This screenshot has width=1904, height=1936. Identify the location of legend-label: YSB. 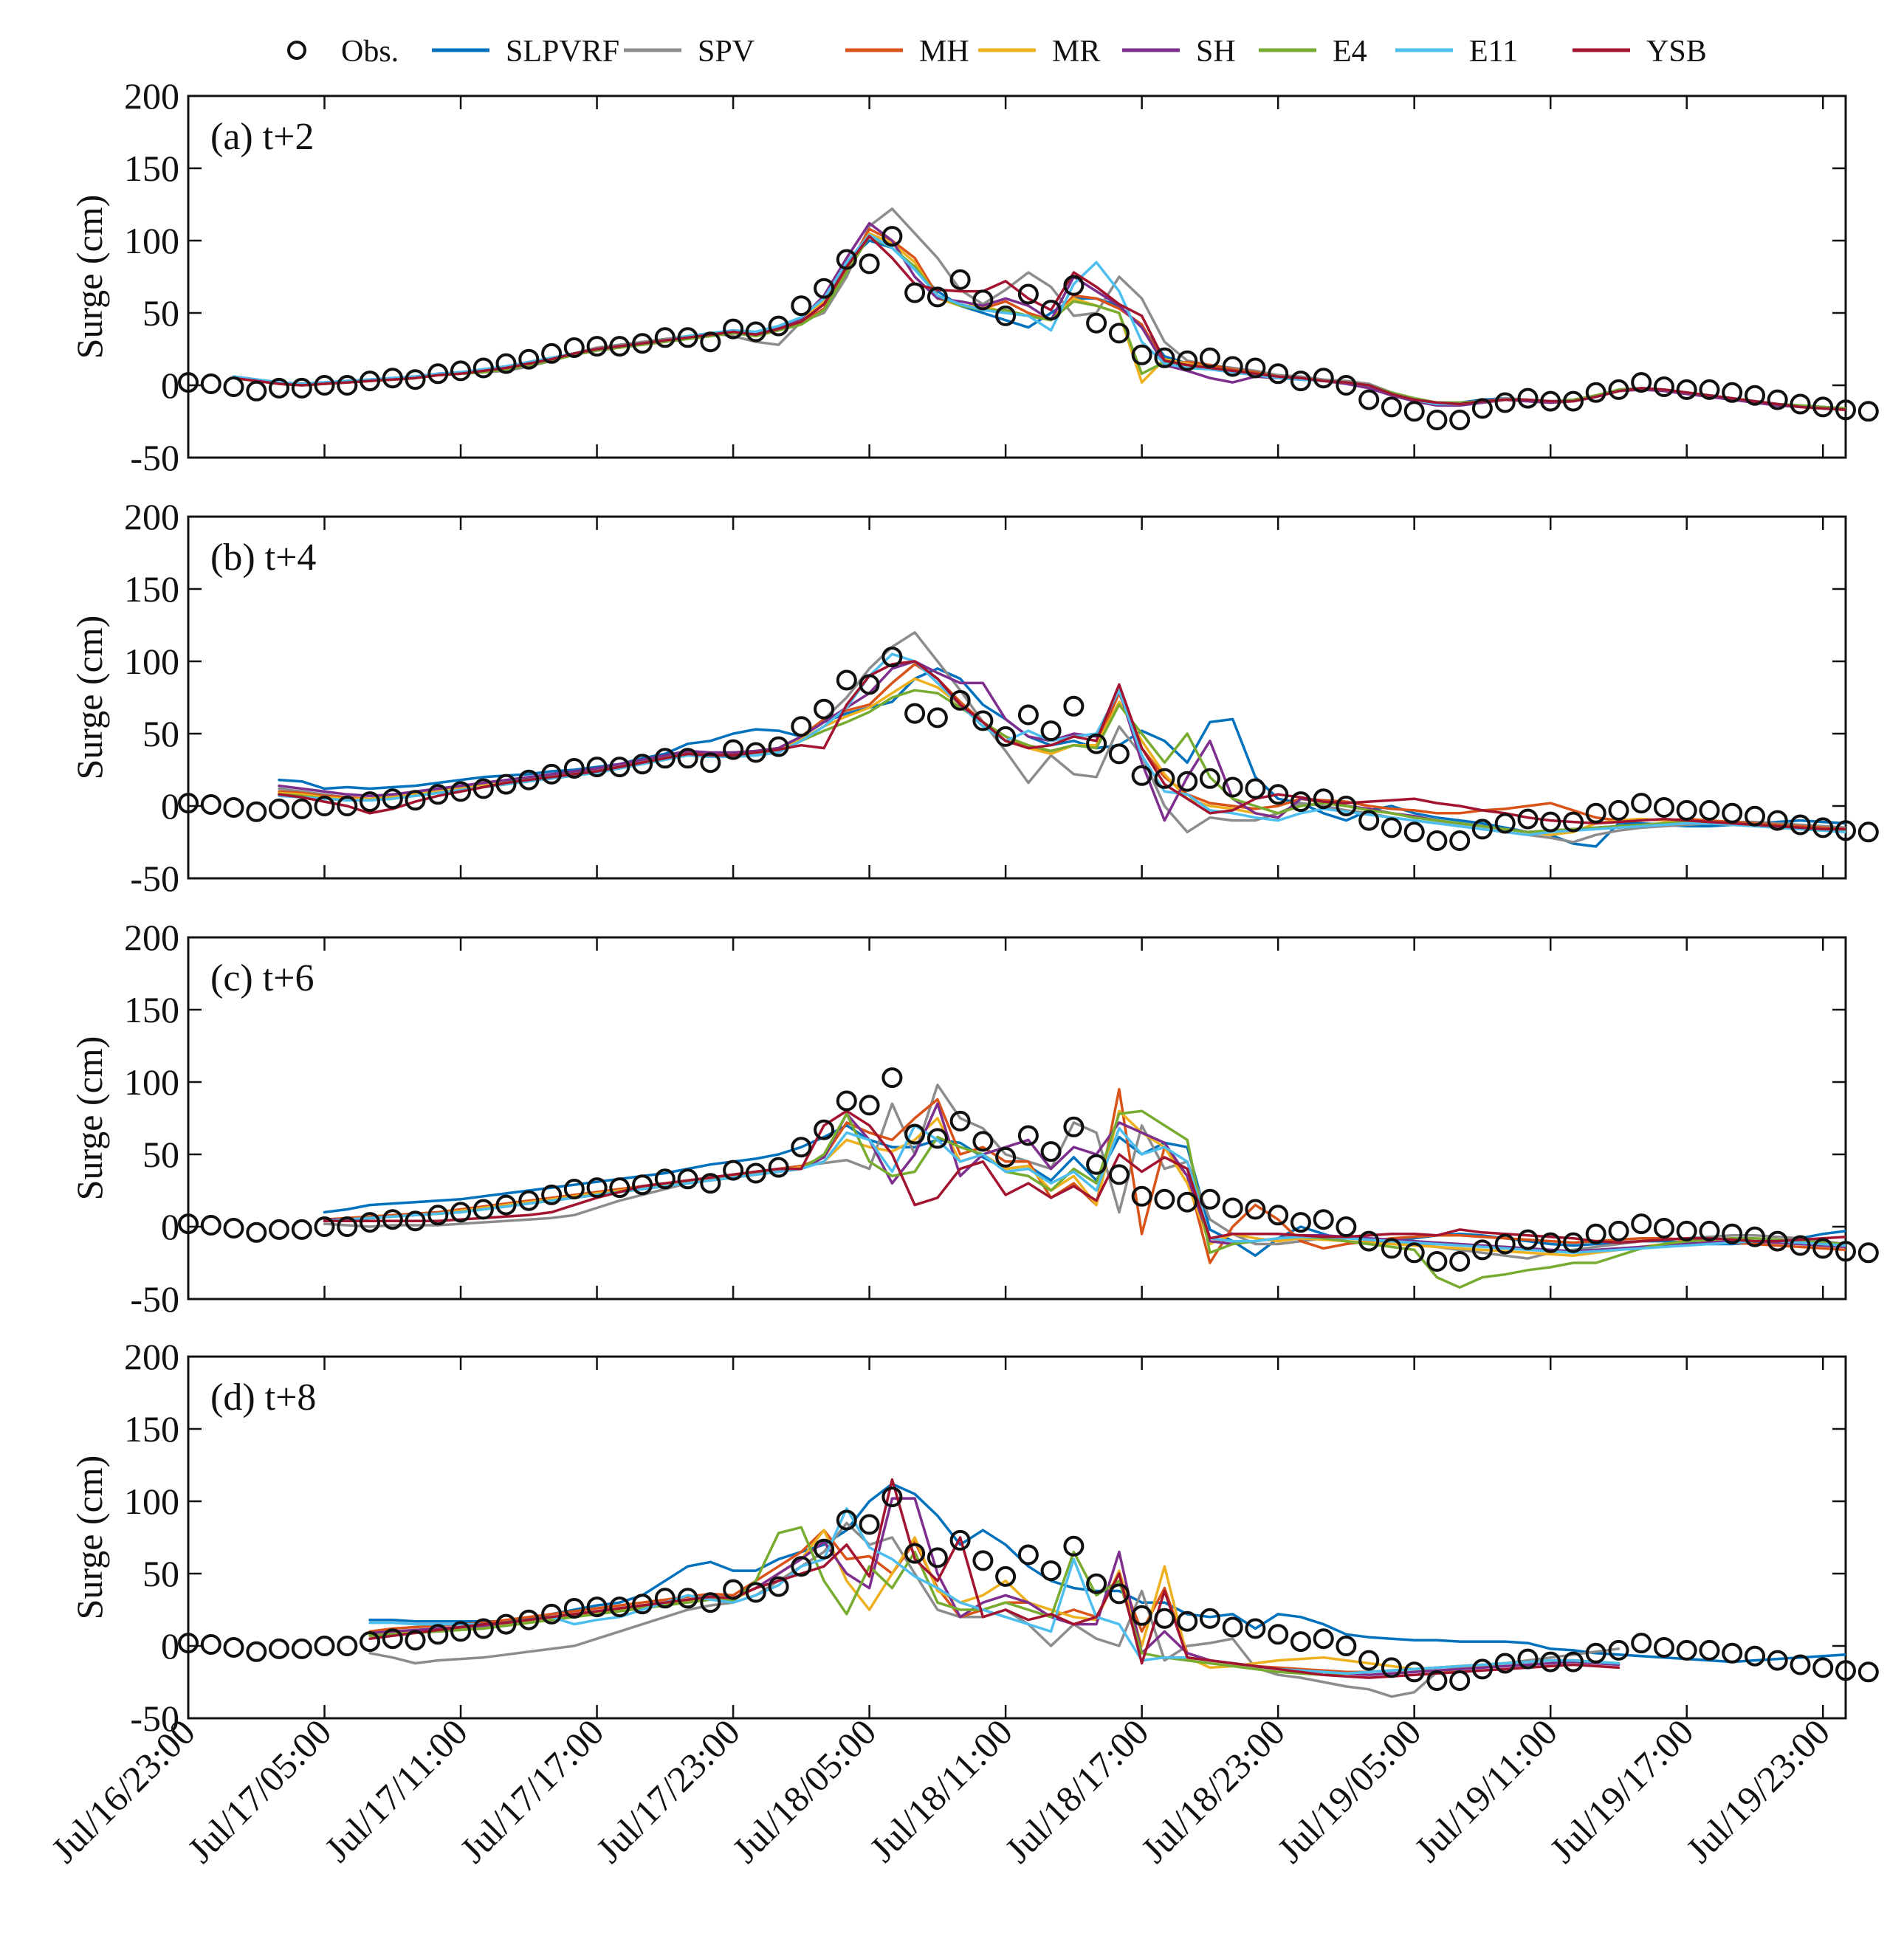
(1676, 52).